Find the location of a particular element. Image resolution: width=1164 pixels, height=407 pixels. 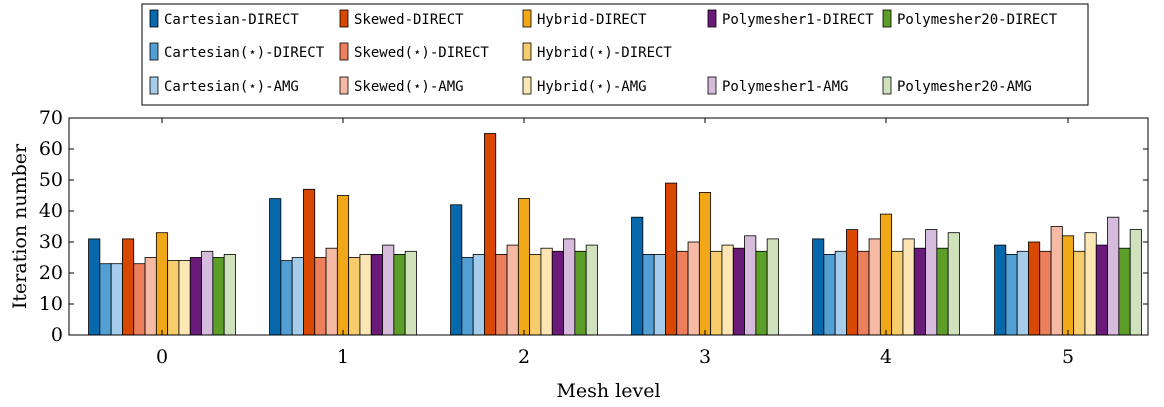

x-axis-label: Mesh level is located at coordinates (608, 391).